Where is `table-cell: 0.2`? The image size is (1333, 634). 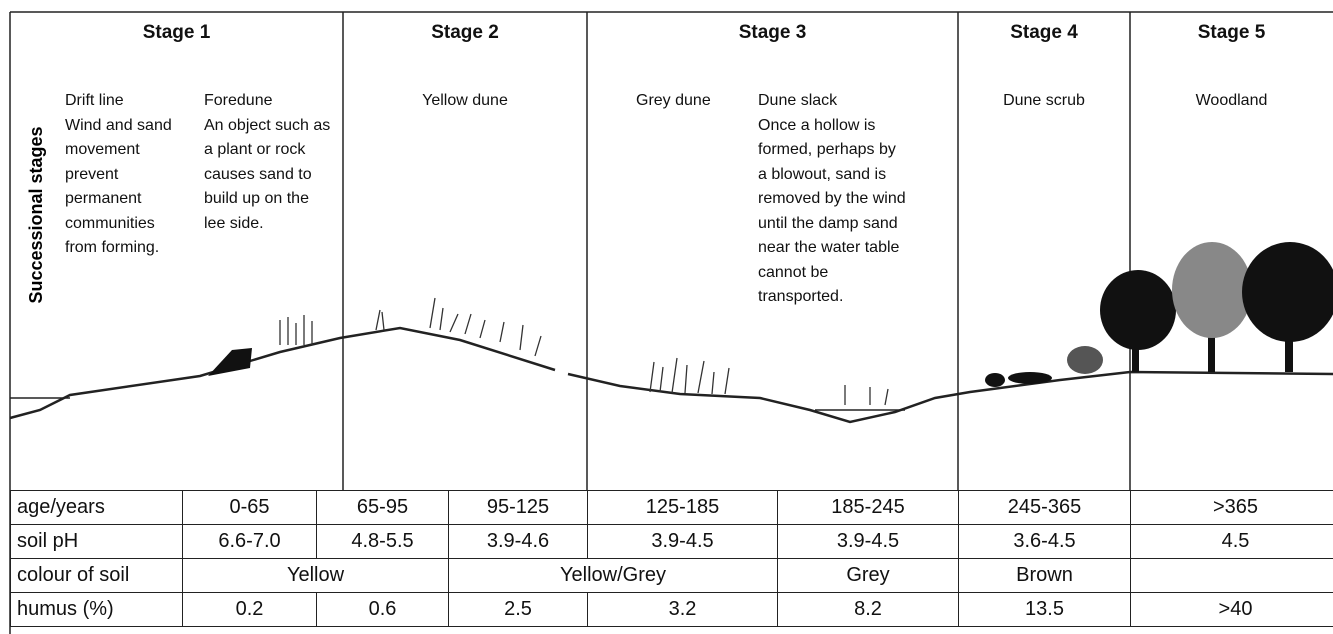
table-cell: 0.2 is located at coordinates (249, 609).